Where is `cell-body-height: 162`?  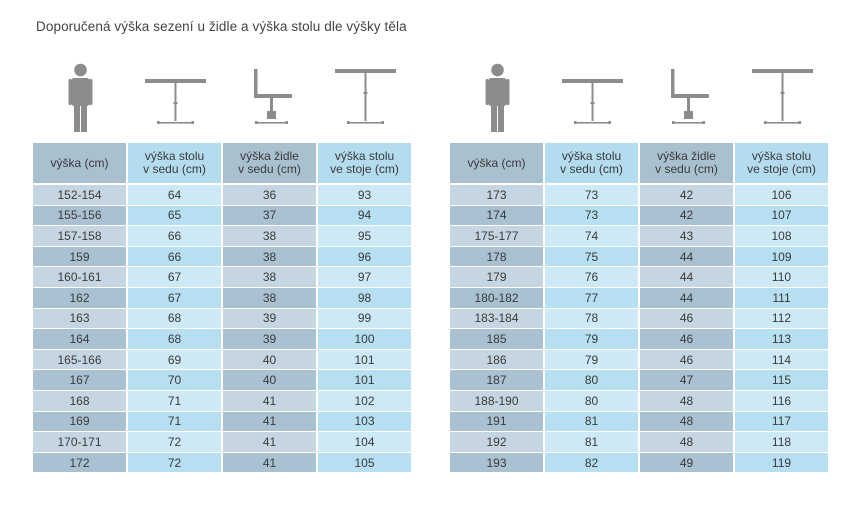
cell-body-height: 162 is located at coordinates (79, 298).